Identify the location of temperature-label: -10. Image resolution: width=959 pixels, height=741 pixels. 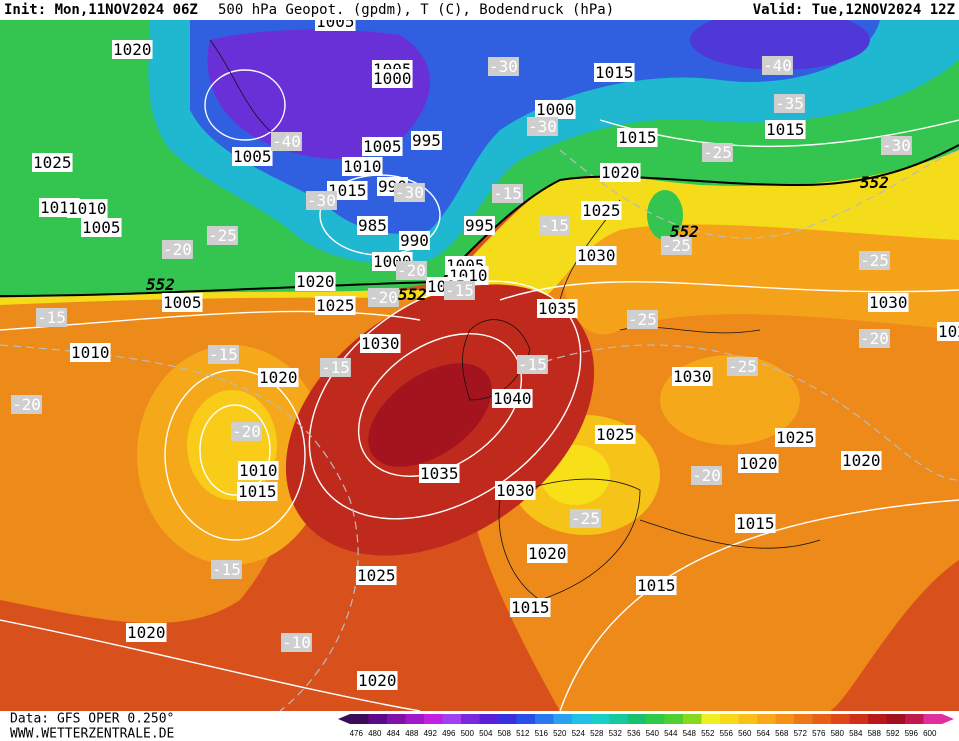
(296, 642).